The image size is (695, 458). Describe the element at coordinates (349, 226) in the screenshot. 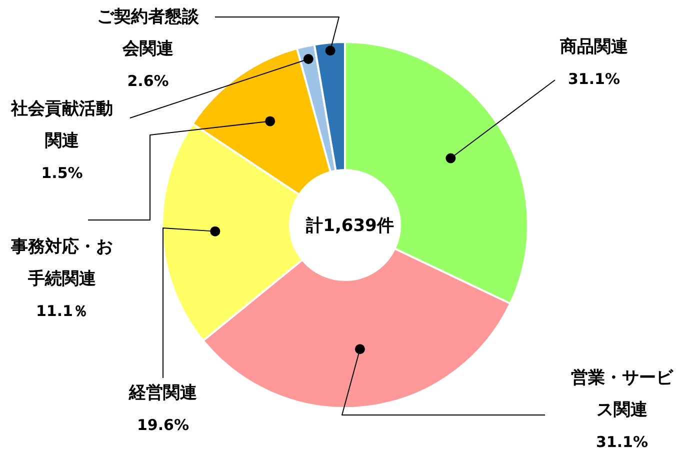

I see `text: 計1,639件` at that location.